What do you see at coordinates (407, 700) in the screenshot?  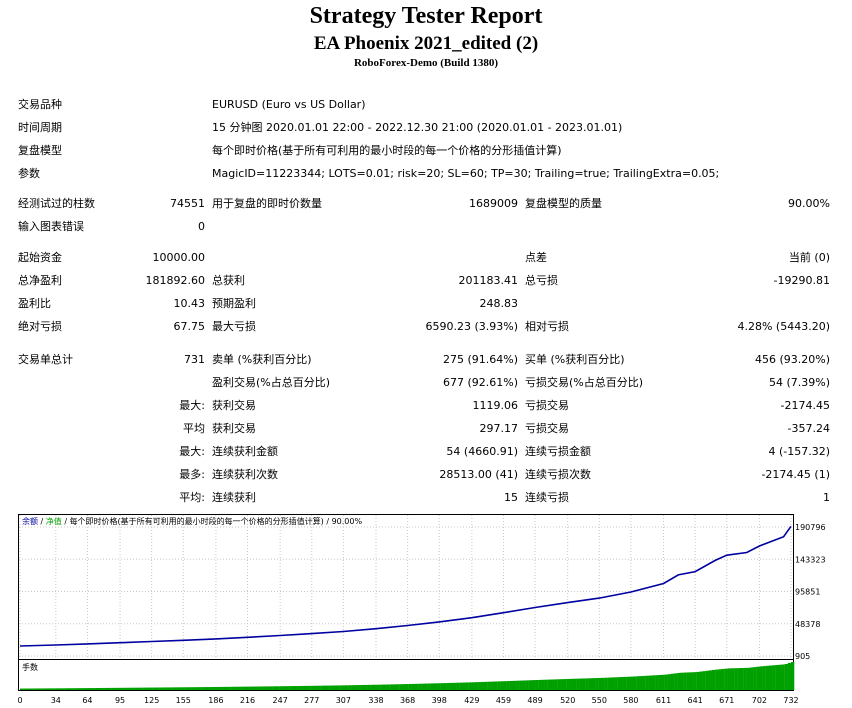 I see `x-tick-label: 368` at bounding box center [407, 700].